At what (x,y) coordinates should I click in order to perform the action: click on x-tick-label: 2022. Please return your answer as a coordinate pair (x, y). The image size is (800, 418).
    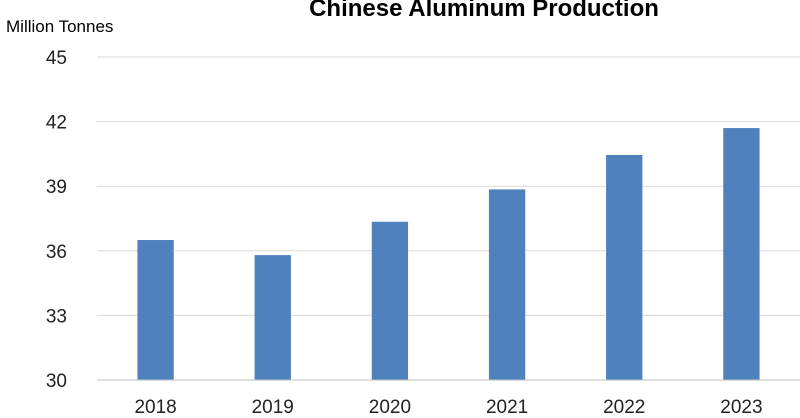
    Looking at the image, I should click on (624, 407).